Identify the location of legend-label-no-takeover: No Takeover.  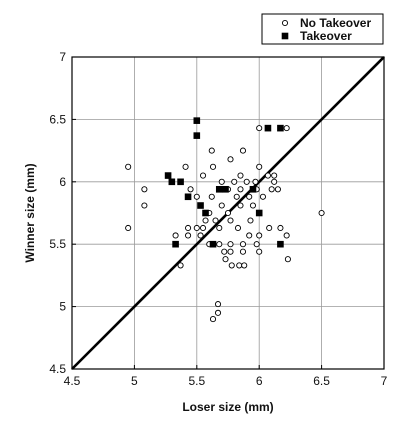
(335, 23).